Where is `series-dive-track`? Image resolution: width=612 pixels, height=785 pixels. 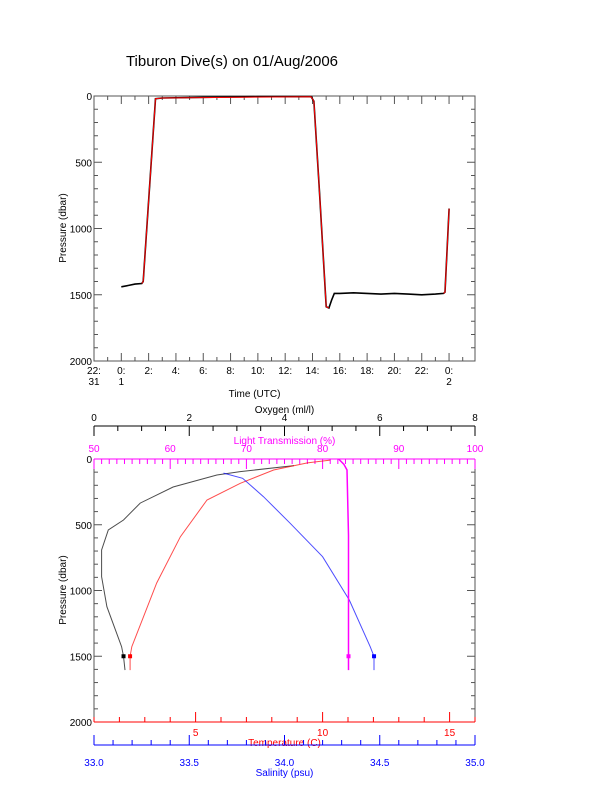
series-dive-track is located at coordinates (285, 202).